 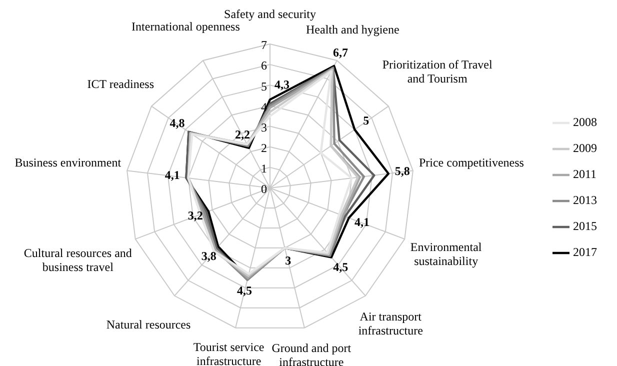 I want to click on spoke-label: Business environment, so click(x=68, y=163).